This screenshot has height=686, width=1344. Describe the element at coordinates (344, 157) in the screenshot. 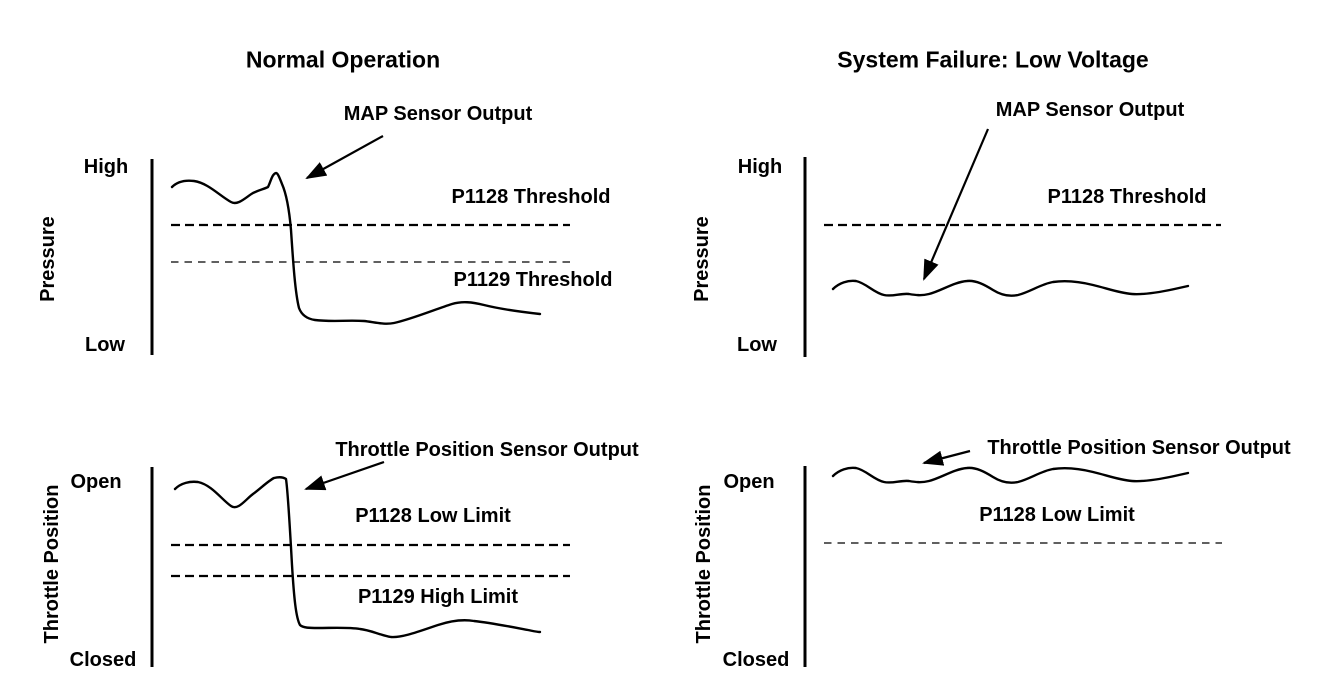

I see `map-annotation-arrow-normal` at that location.